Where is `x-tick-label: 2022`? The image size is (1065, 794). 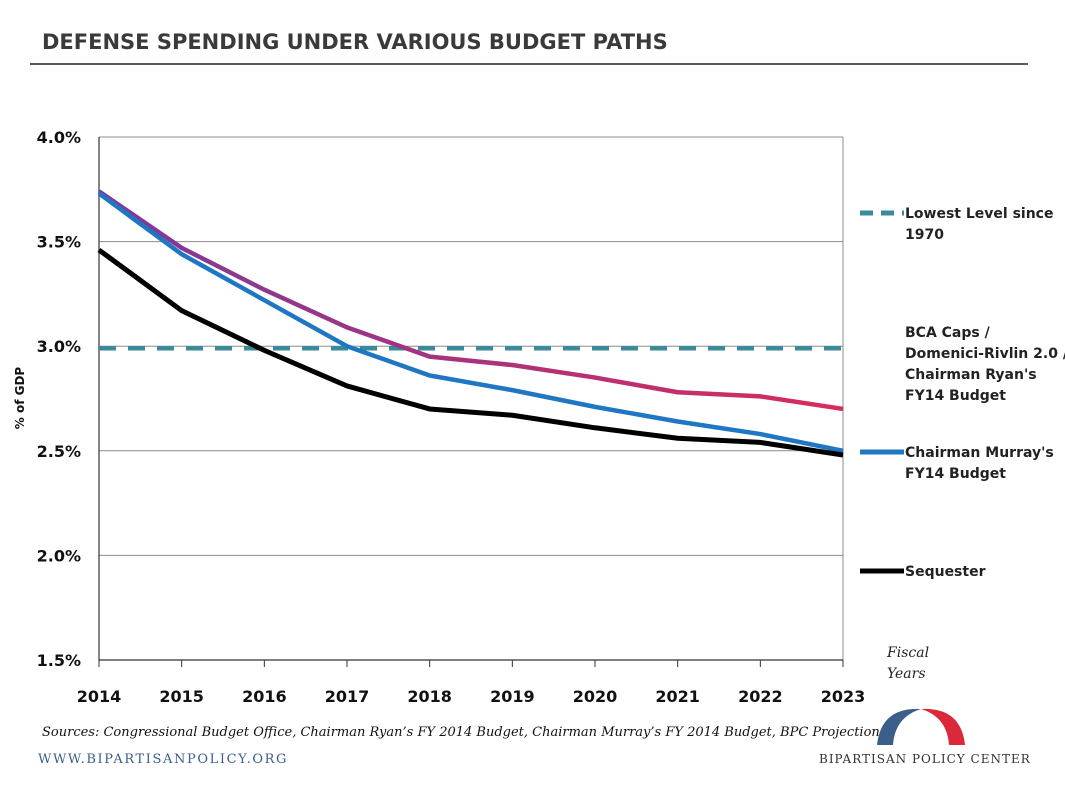
x-tick-label: 2022 is located at coordinates (760, 696).